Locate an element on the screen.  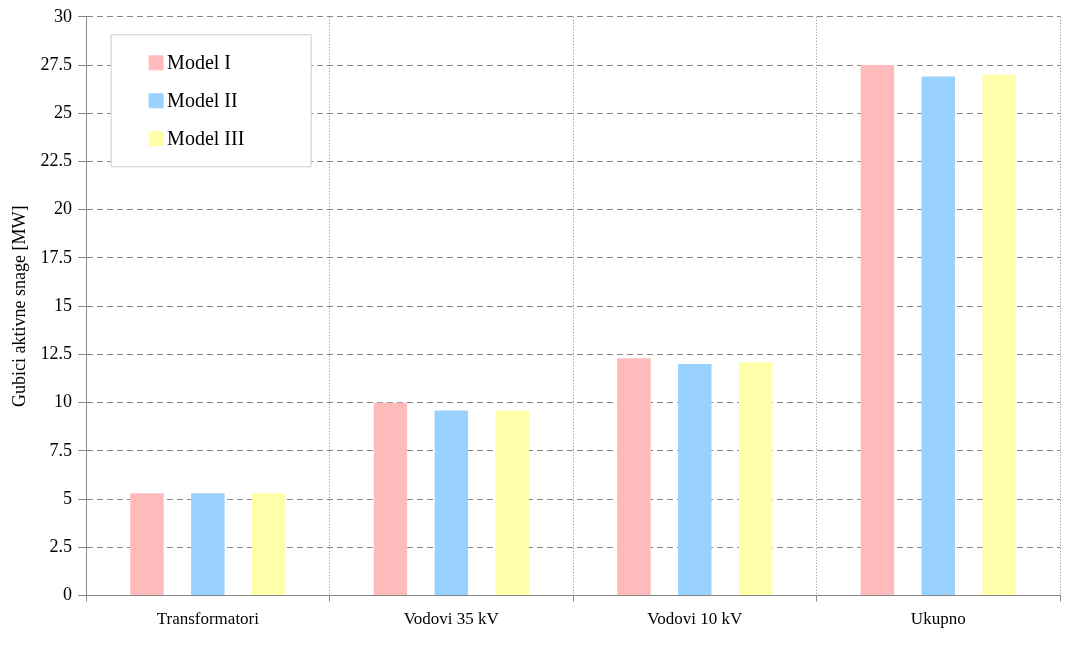
y-tick-label: 15 is located at coordinates (63, 304).